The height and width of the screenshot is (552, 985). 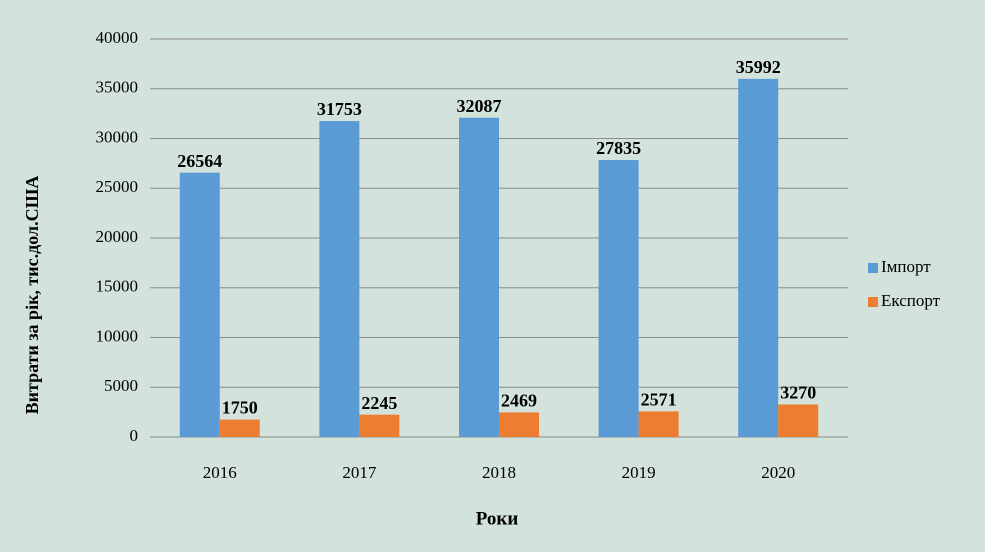 I want to click on x-tick-label: 2019, so click(x=639, y=472).